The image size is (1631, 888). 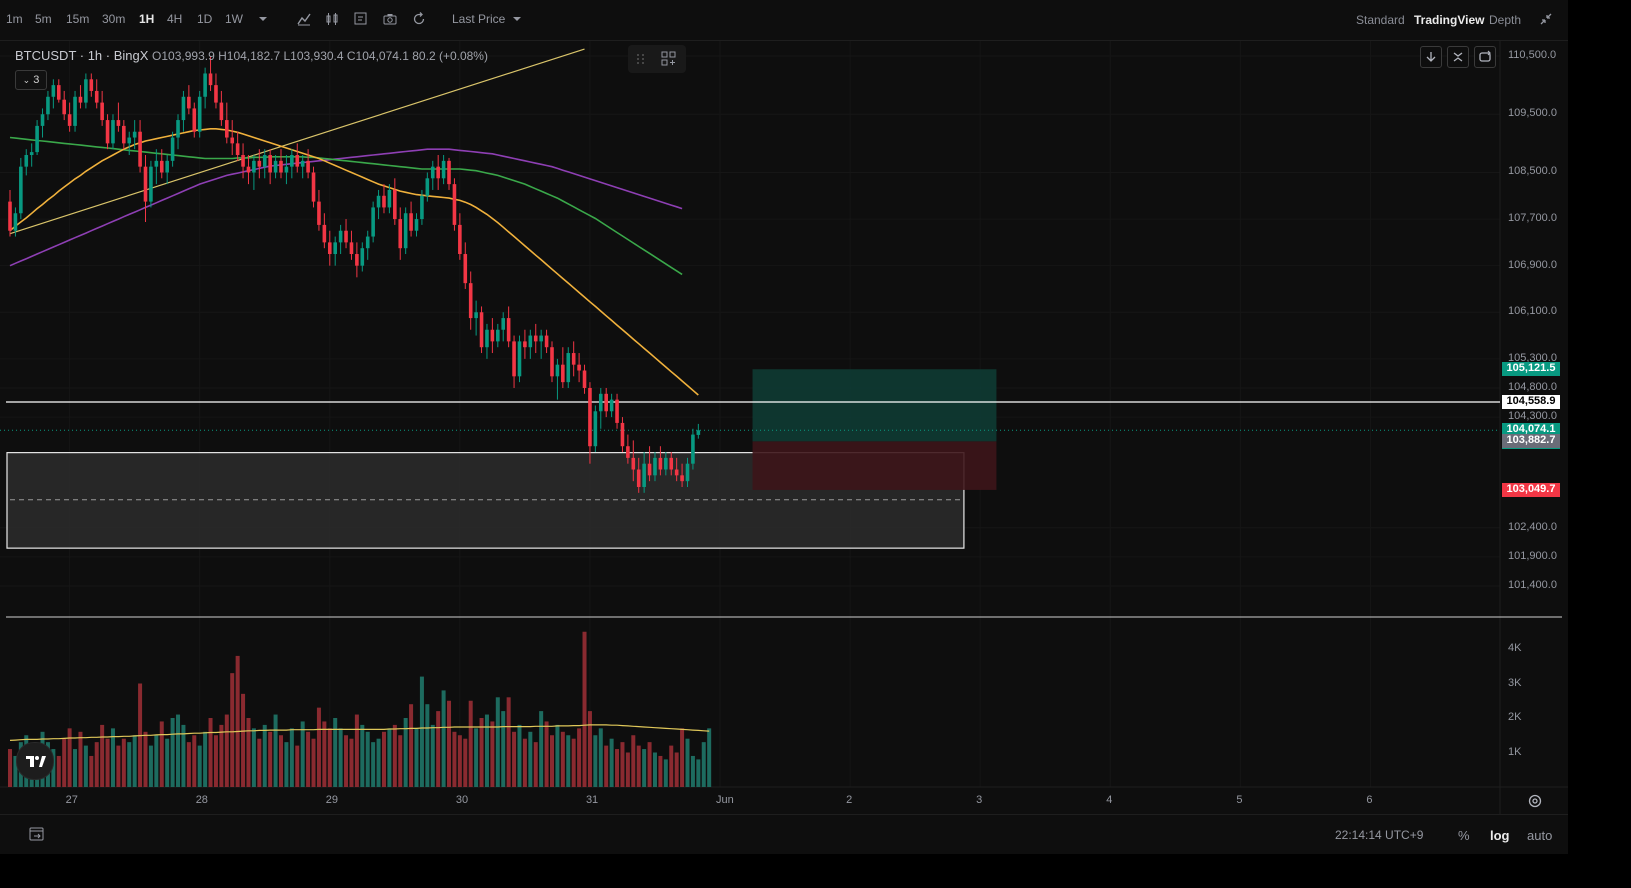 I want to click on timeframe-5m: 5m, so click(x=43, y=19).